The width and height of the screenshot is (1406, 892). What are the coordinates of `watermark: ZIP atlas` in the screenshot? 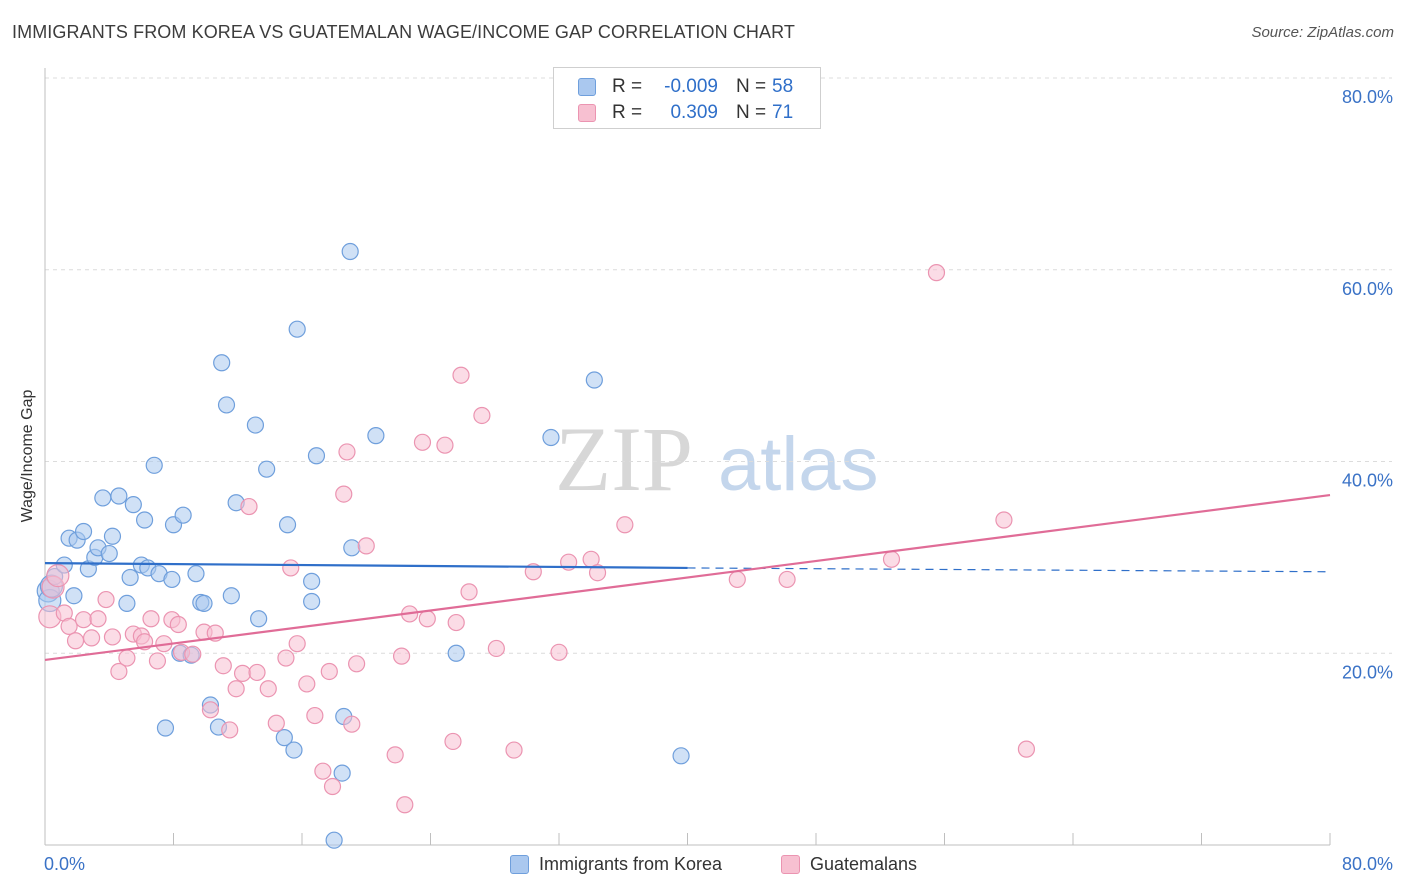 It's located at (717, 459).